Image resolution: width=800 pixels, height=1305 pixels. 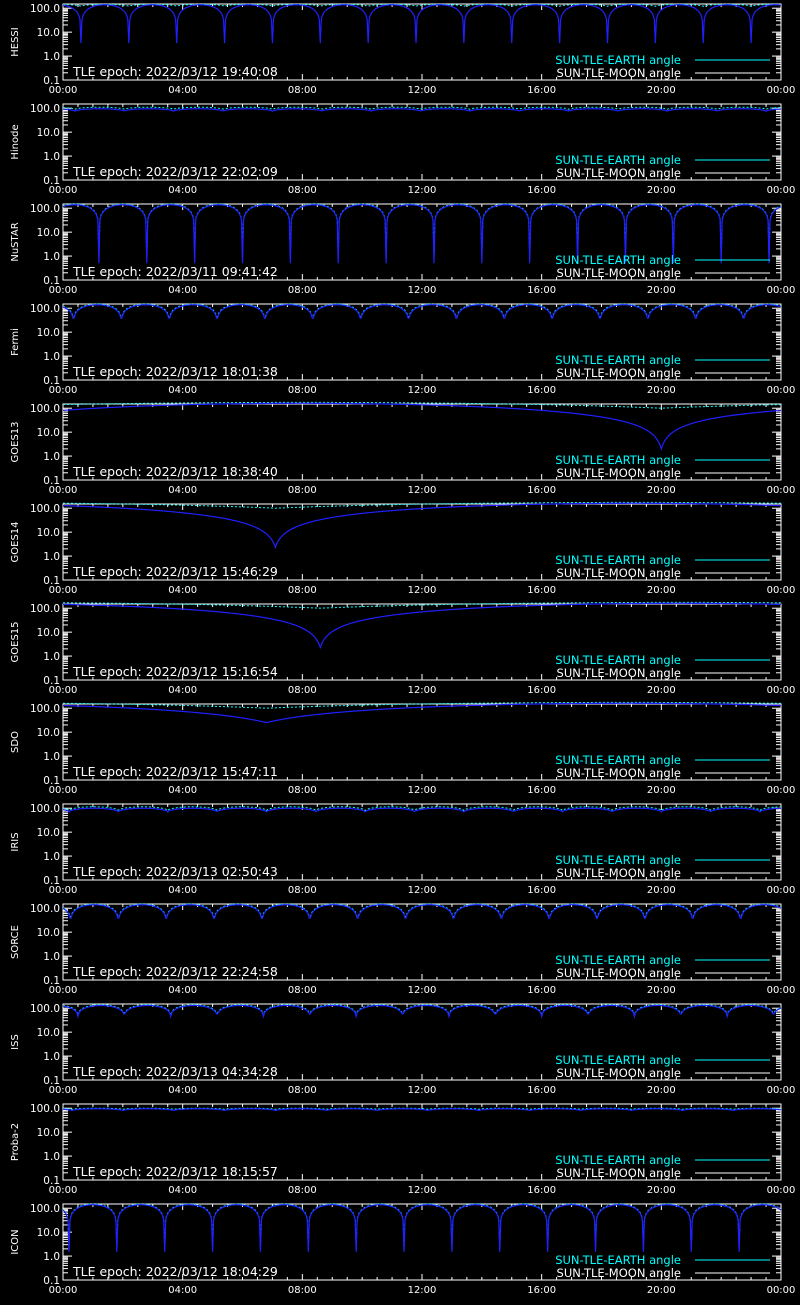 What do you see at coordinates (422, 24) in the screenshot?
I see `series-line-sun-tle-moon-hessi` at bounding box center [422, 24].